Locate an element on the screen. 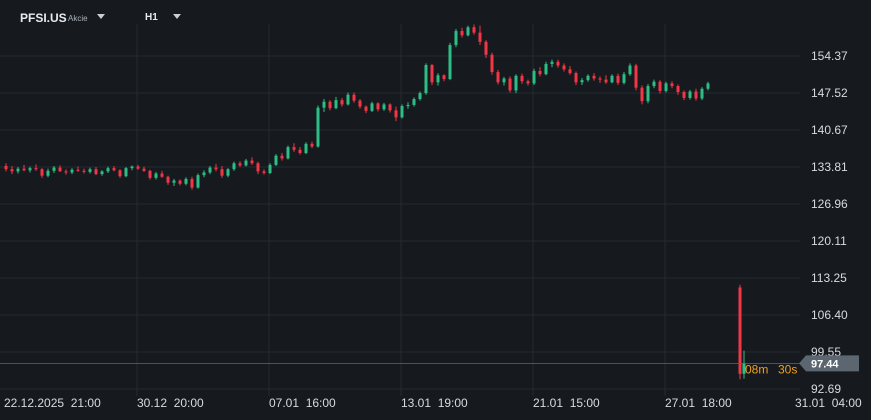  price-tick-label: 120.11 is located at coordinates (829, 241).